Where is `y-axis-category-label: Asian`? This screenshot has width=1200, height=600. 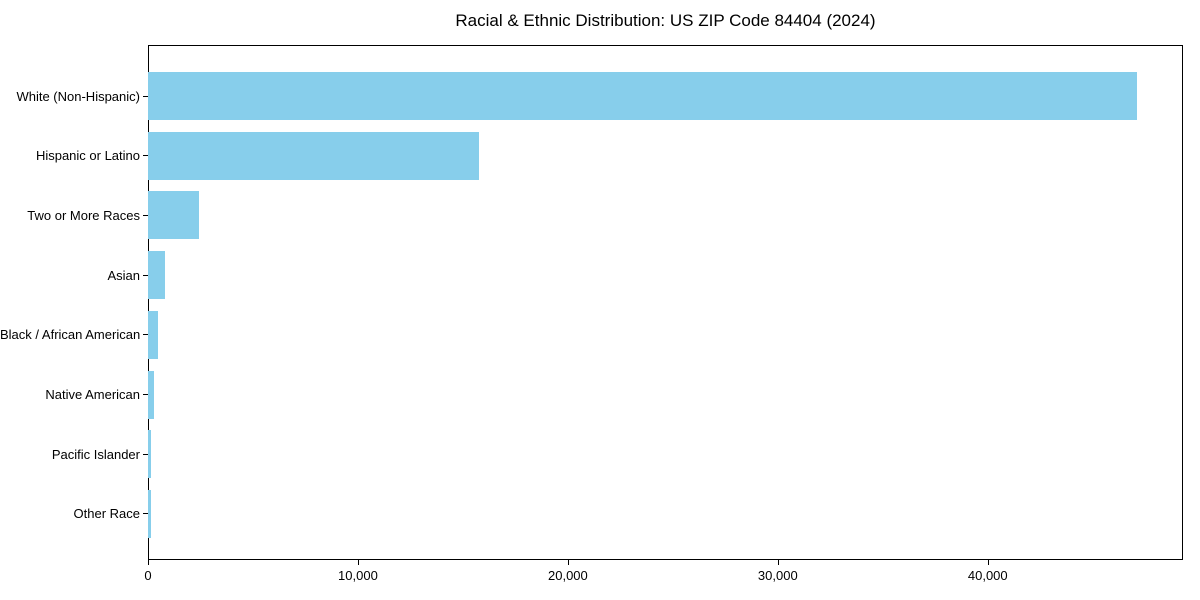 y-axis-category-label: Asian is located at coordinates (123, 275).